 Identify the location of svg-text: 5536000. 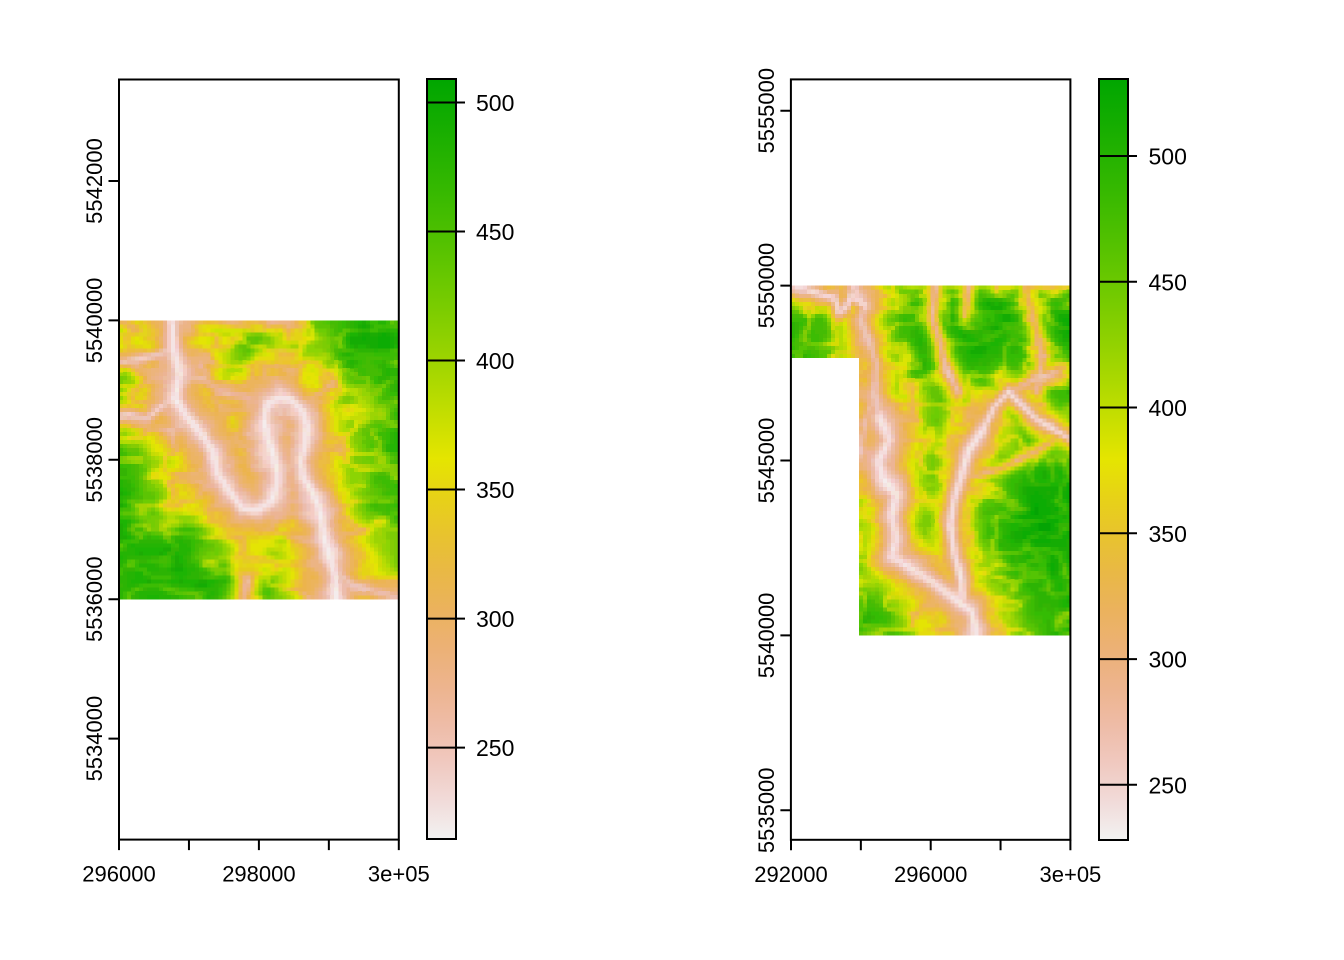
(94, 599).